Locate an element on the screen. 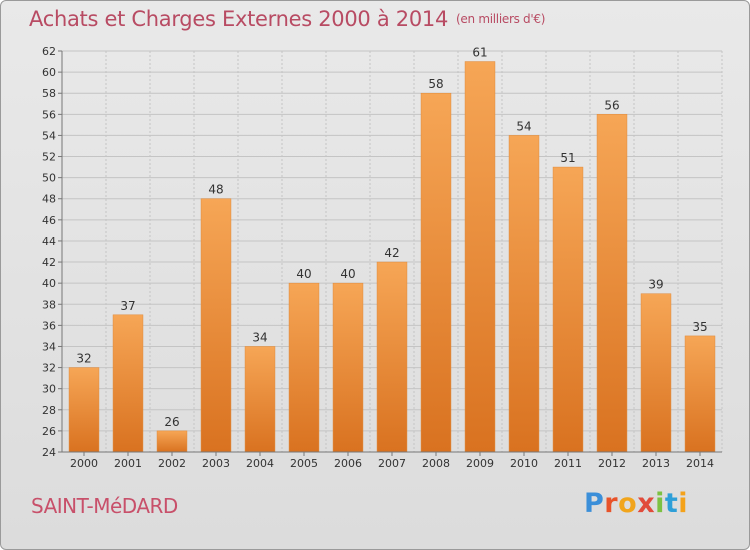  x-tick-label: 2001 is located at coordinates (128, 463).